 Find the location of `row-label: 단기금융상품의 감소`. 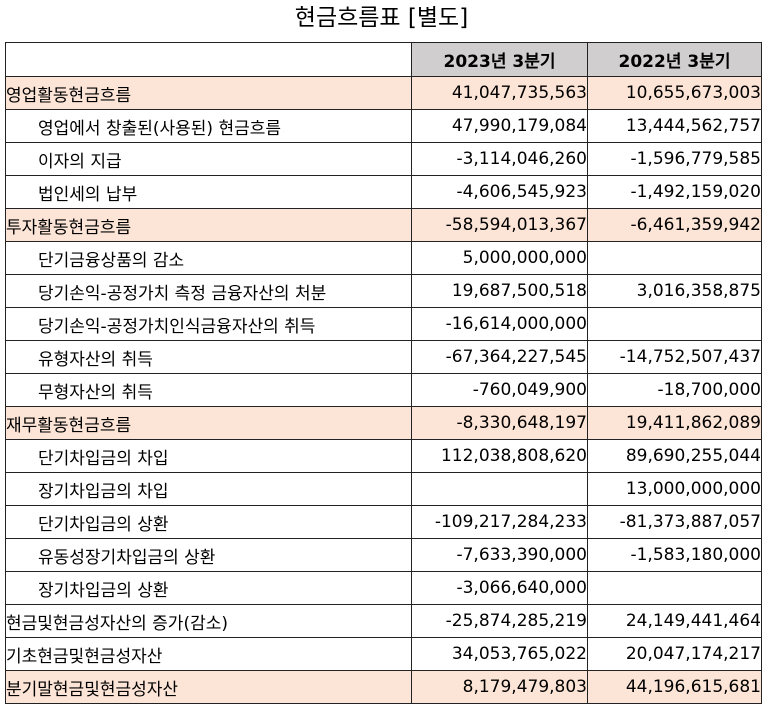

row-label: 단기금융상품의 감소 is located at coordinates (208, 258).